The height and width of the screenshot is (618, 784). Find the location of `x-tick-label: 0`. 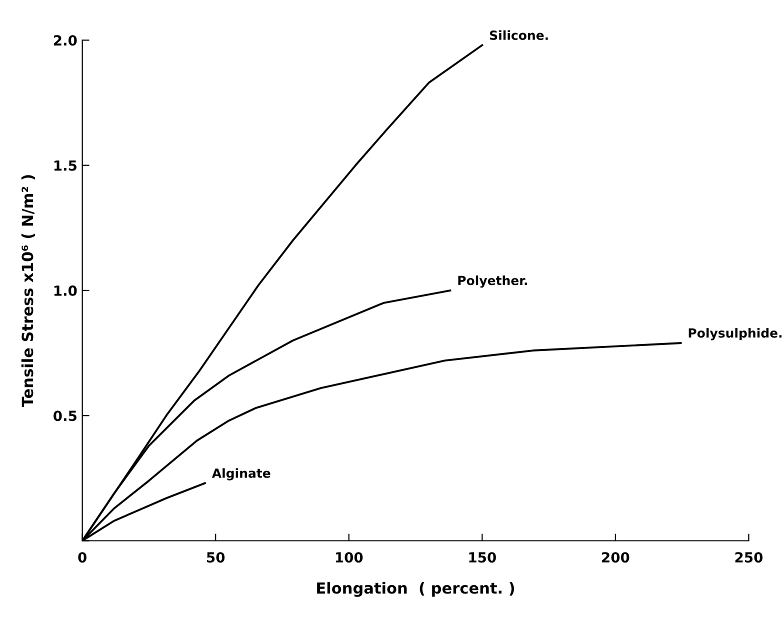

x-tick-label: 0 is located at coordinates (82, 557).